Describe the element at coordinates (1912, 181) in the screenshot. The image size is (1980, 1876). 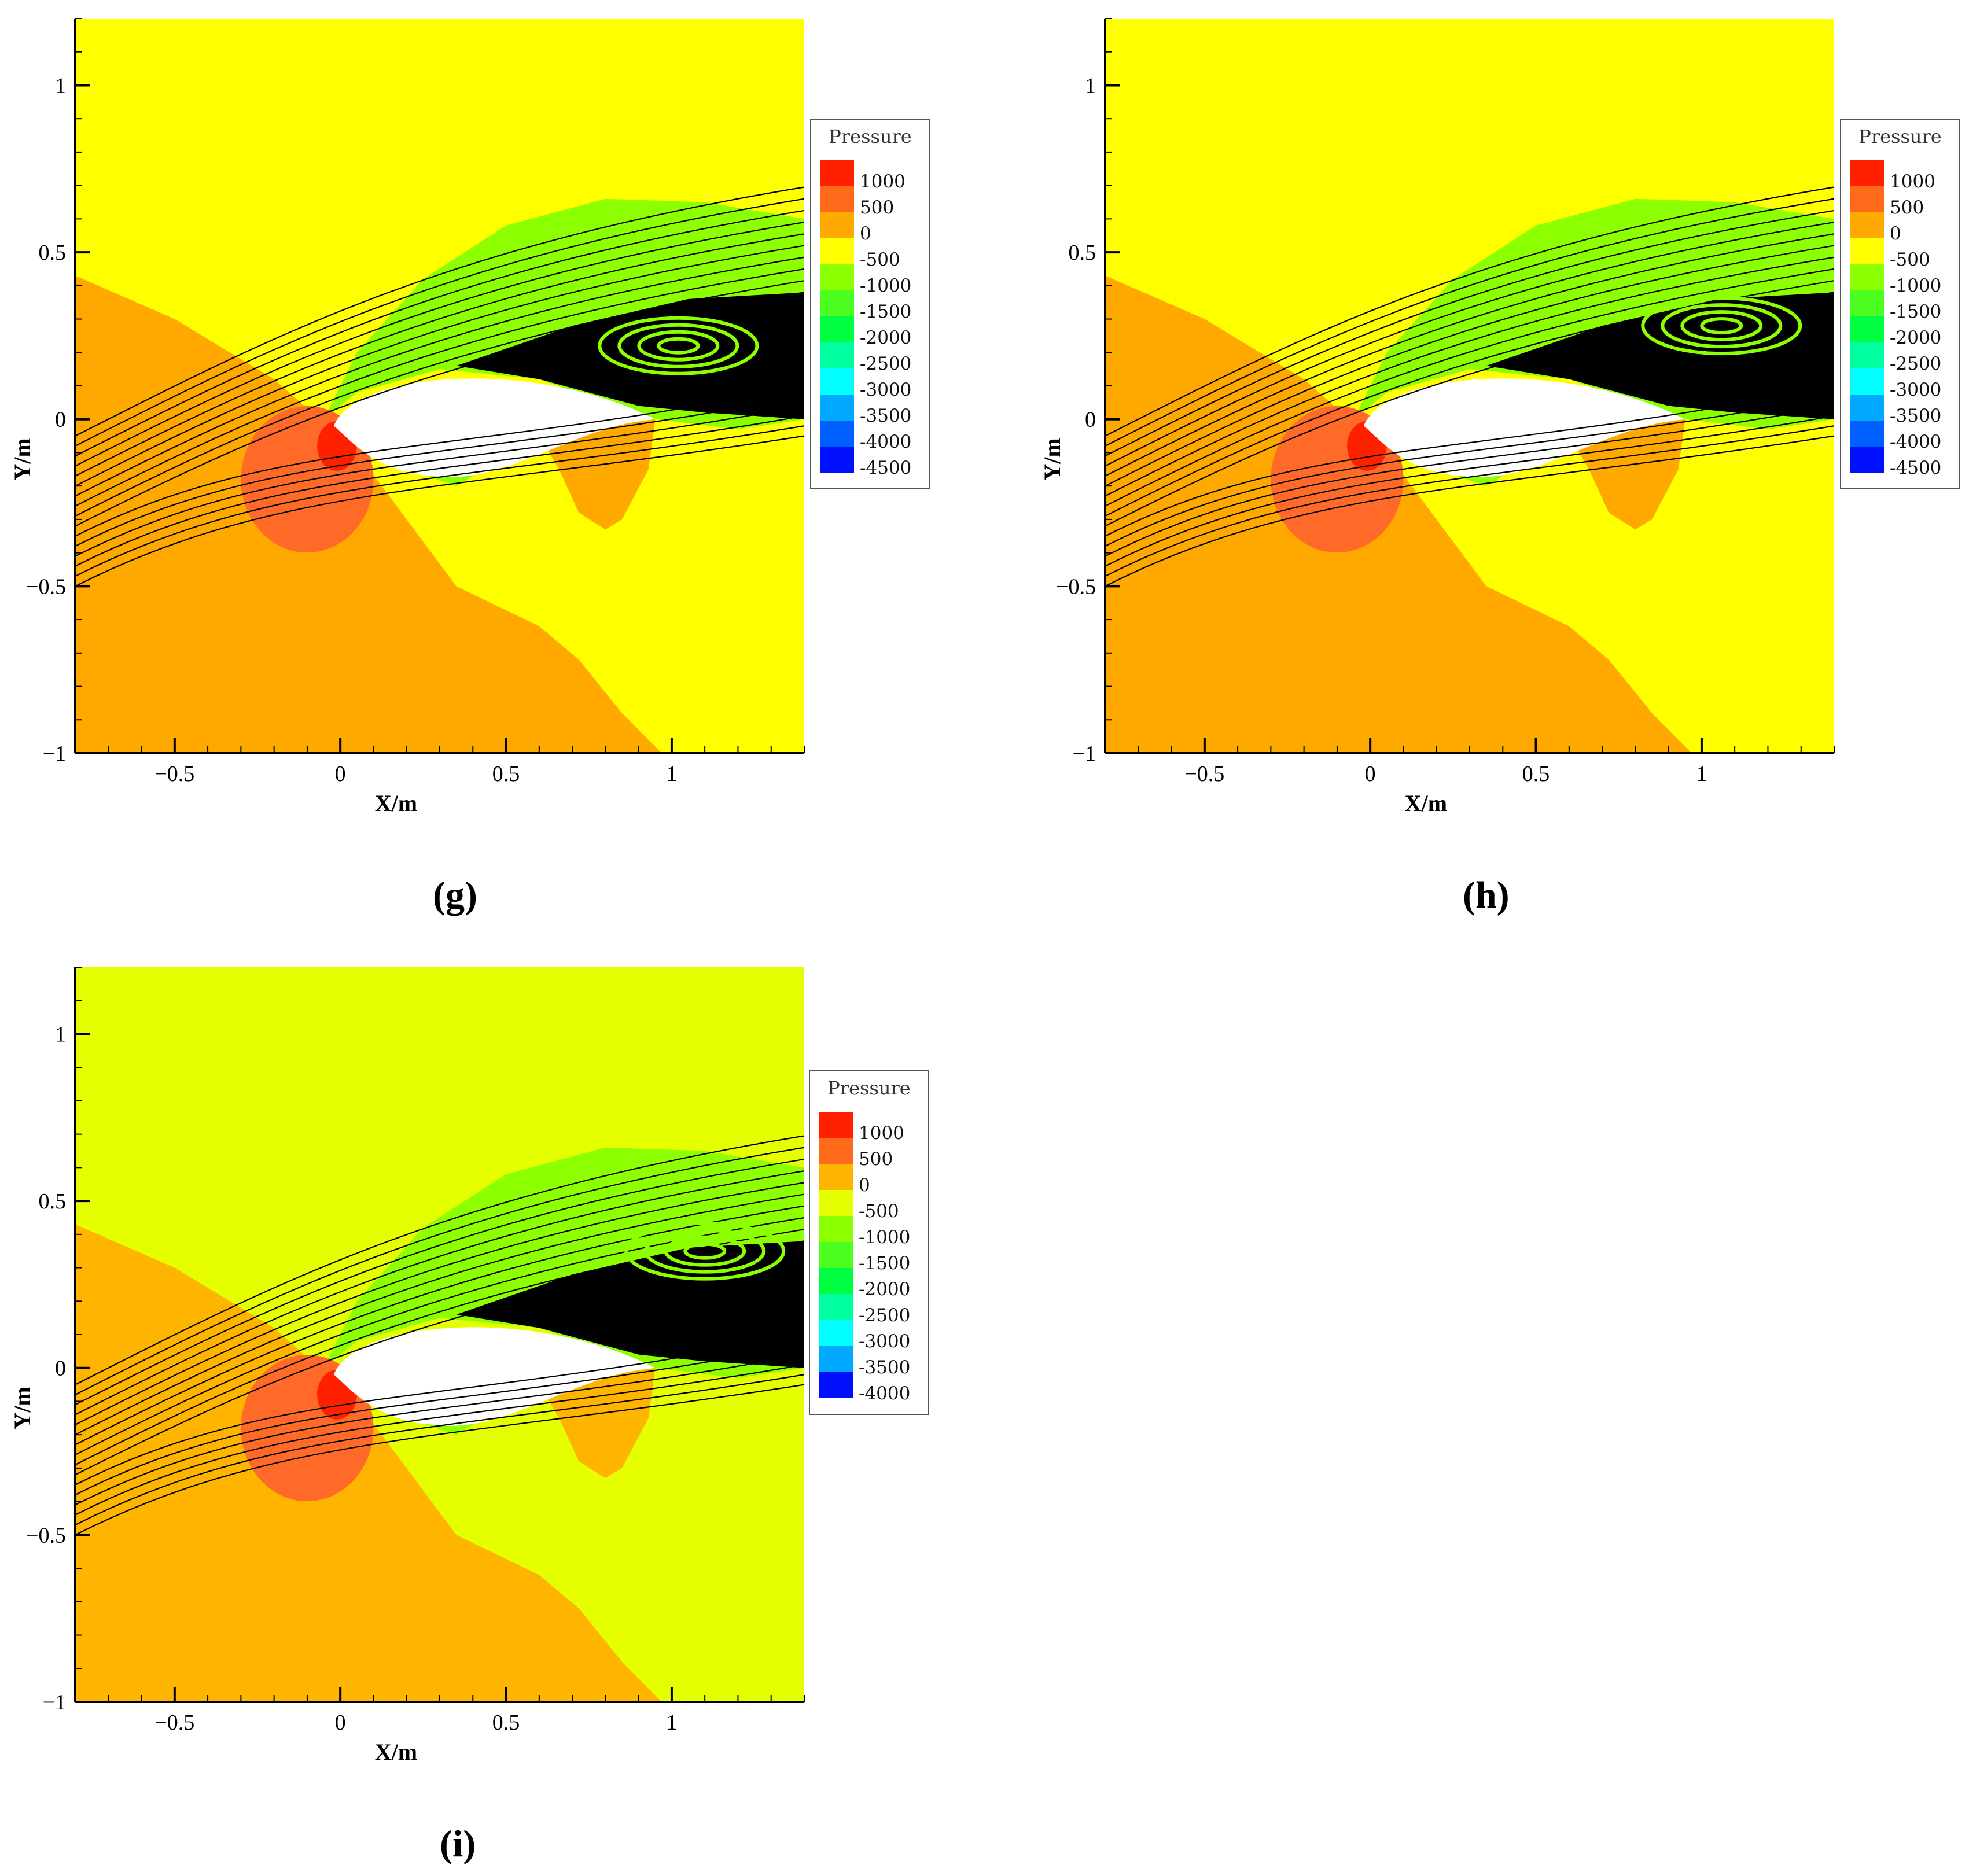
I see `legend-label: 1000` at that location.